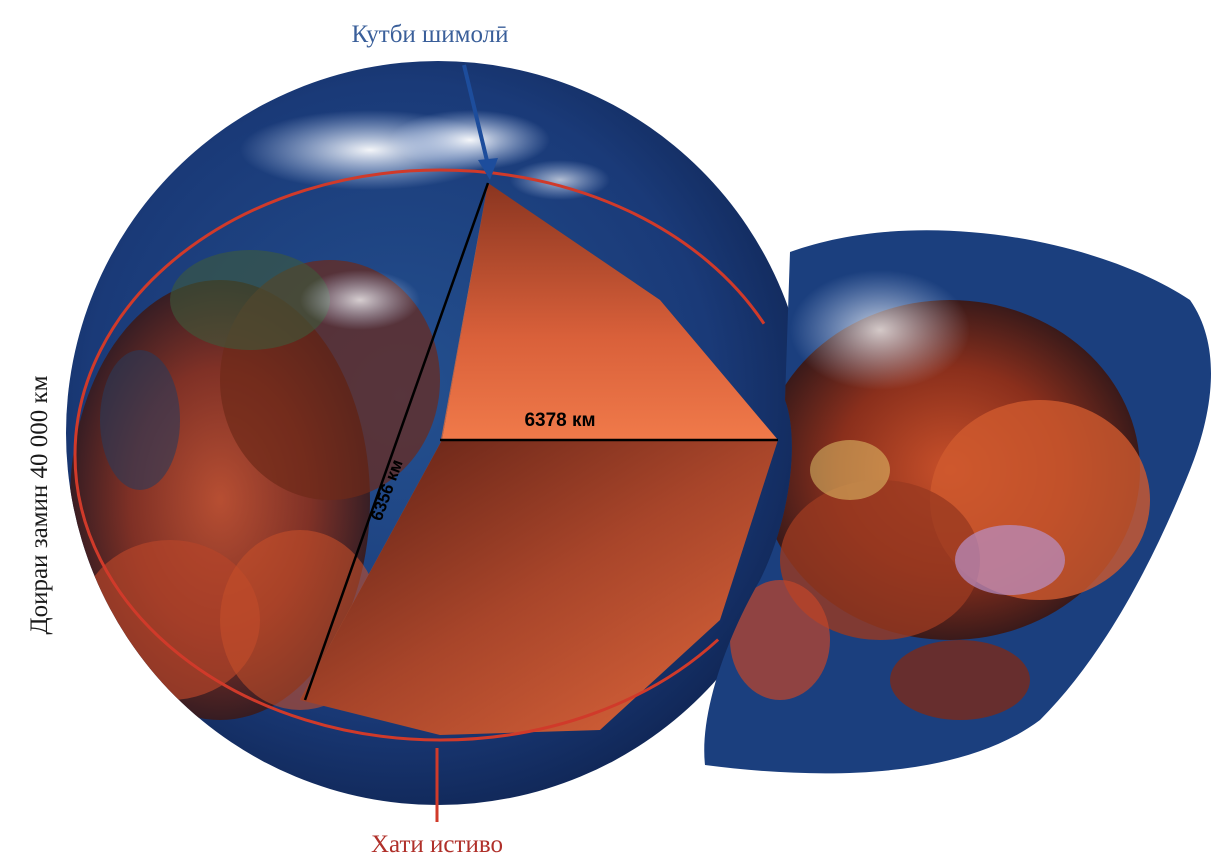 This screenshot has width=1212, height=858. Describe the element at coordinates (539, 587) in the screenshot. I see `cut-face-lower` at that location.